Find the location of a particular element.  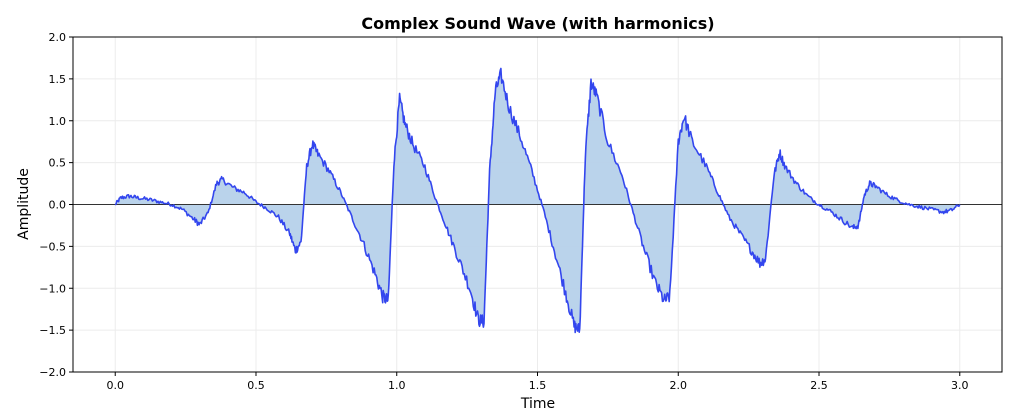

y-tick-label: 0.5 is located at coordinates (58, 163).